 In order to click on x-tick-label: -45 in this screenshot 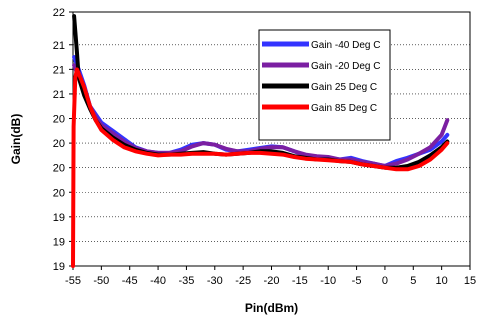, I will do `click(130, 281)`.